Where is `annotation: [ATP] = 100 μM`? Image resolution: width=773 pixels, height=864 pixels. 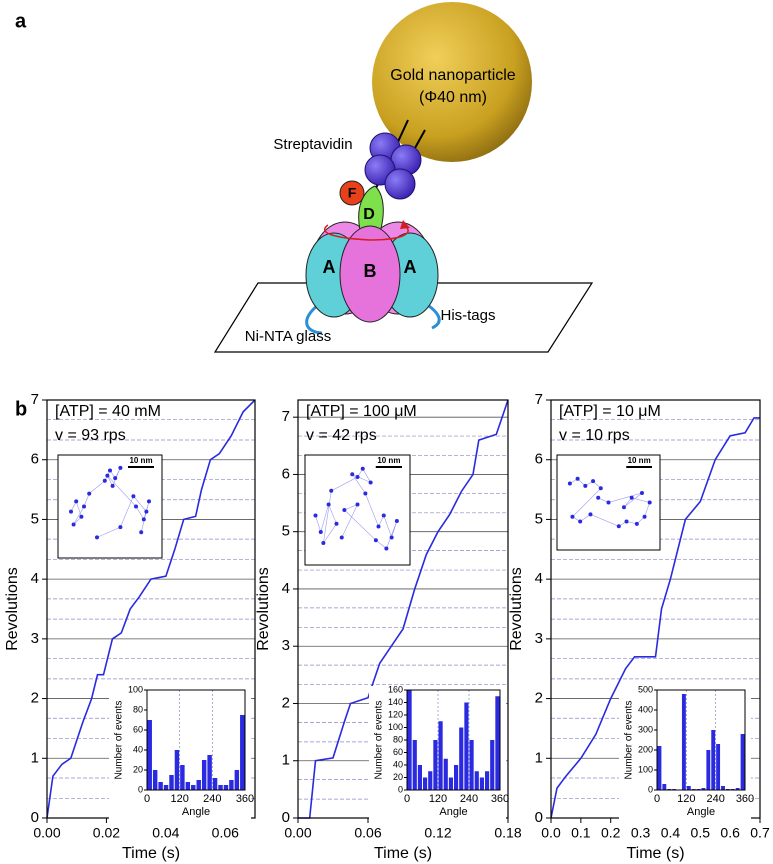
annotation: [ATP] = 100 μM is located at coordinates (361, 411).